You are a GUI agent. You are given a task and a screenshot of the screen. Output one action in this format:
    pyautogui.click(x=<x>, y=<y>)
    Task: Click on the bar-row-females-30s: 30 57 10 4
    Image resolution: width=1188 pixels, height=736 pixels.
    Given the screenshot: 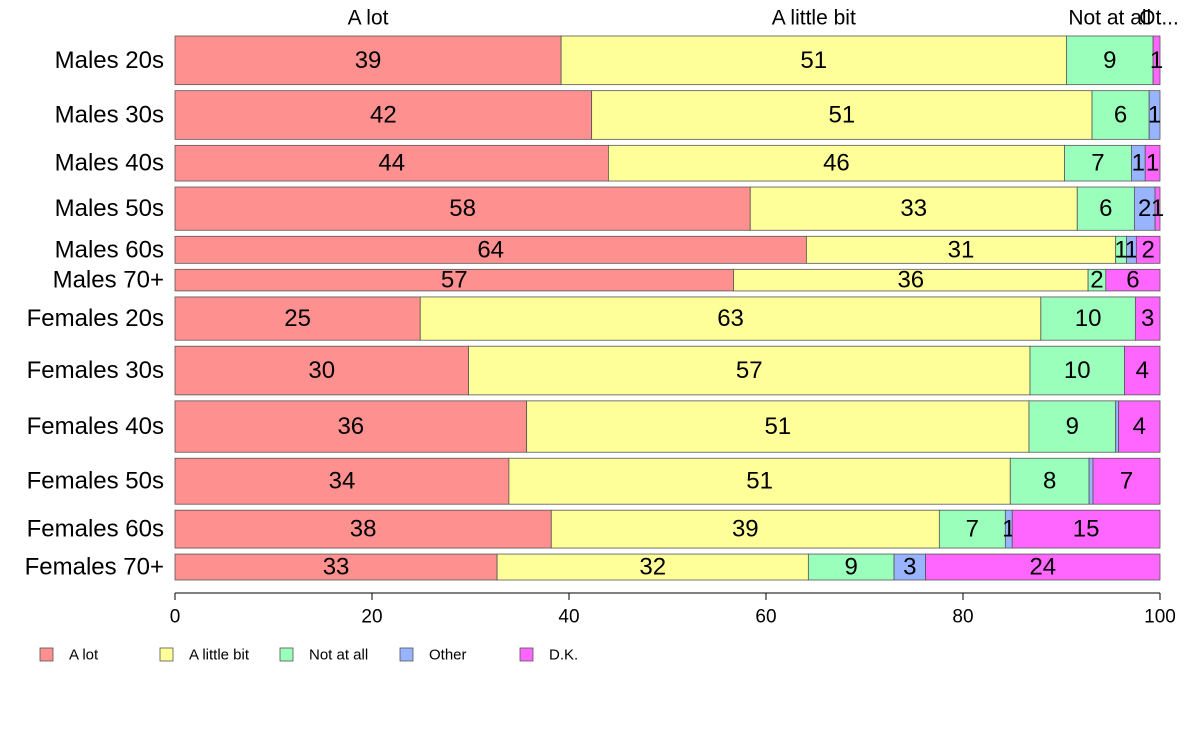 What is the action you would take?
    pyautogui.click(x=667, y=370)
    